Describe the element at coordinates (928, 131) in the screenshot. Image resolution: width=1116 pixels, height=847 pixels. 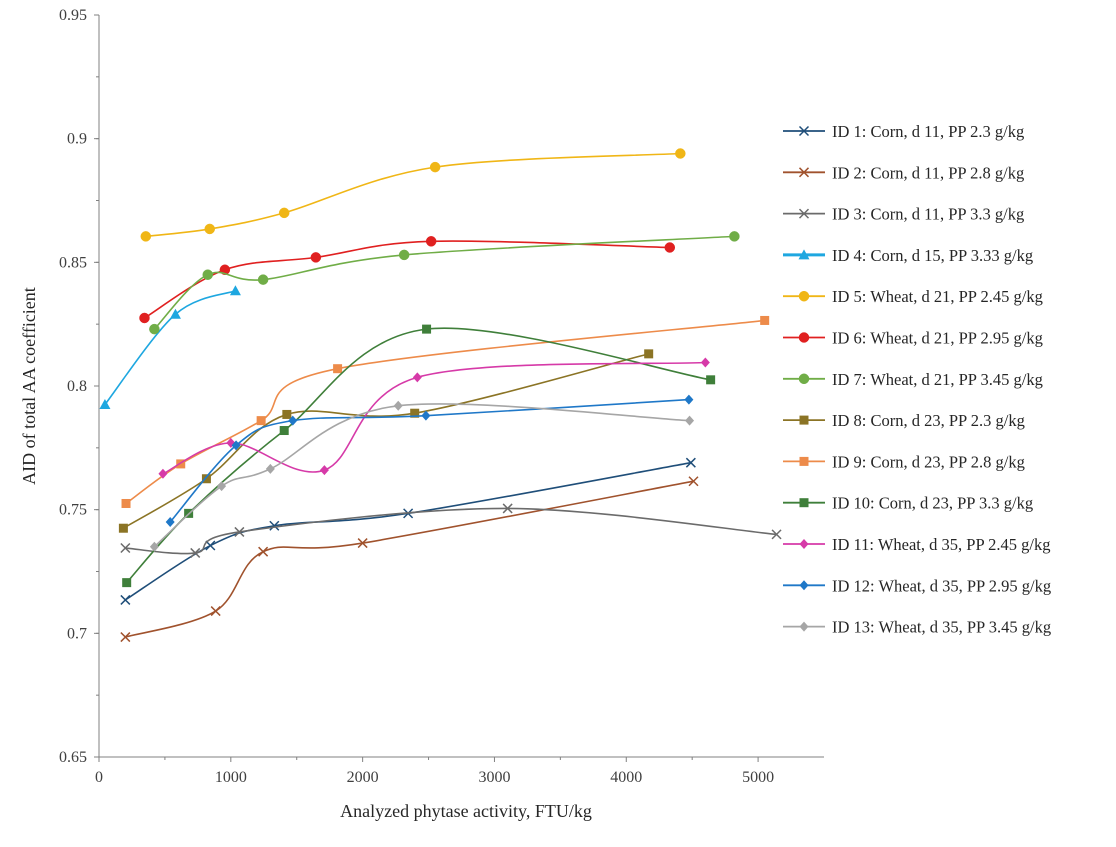
I see `legend-label: ID 1: Corn, d 11, PP 2.3 g/kg` at that location.